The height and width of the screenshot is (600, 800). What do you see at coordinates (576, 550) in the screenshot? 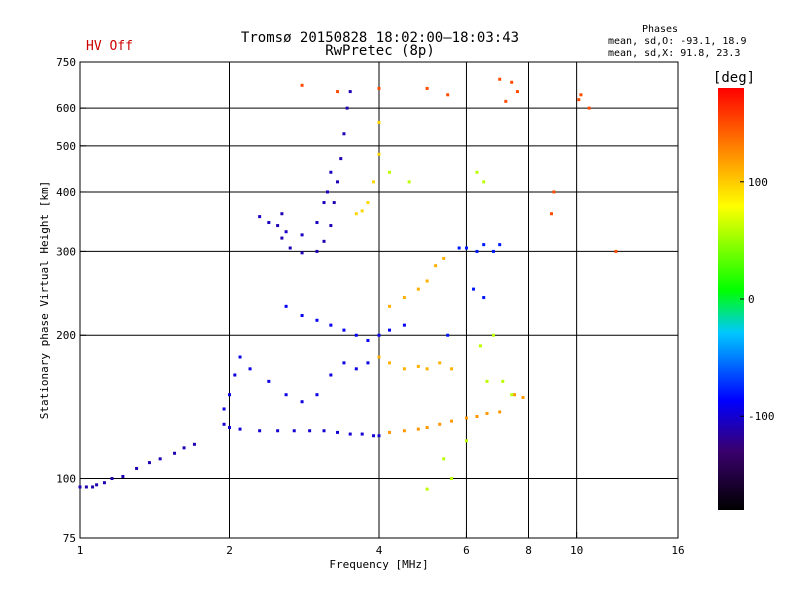
I see `x-tick-label: 10` at bounding box center [576, 550].